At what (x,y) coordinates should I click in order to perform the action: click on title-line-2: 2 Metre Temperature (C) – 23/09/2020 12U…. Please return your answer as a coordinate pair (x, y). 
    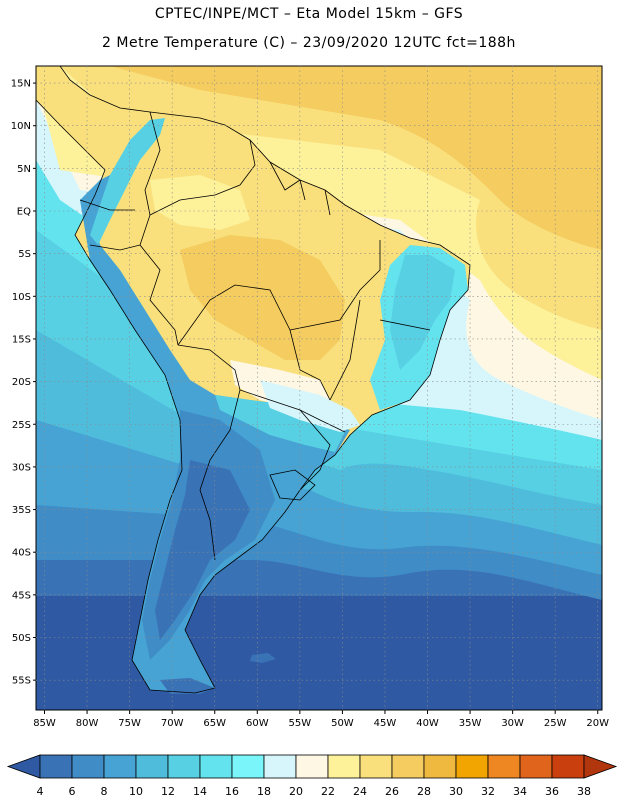
    Looking at the image, I should click on (309, 43).